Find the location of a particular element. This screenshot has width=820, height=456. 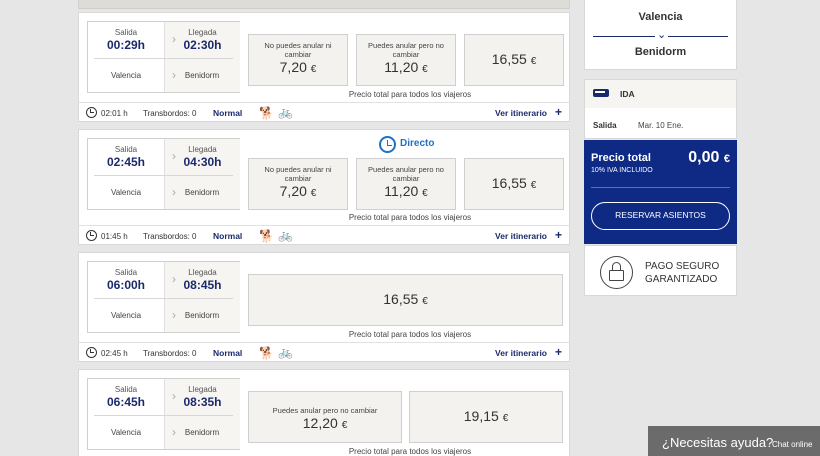

departure-time: 00:29h is located at coordinates (126, 45).